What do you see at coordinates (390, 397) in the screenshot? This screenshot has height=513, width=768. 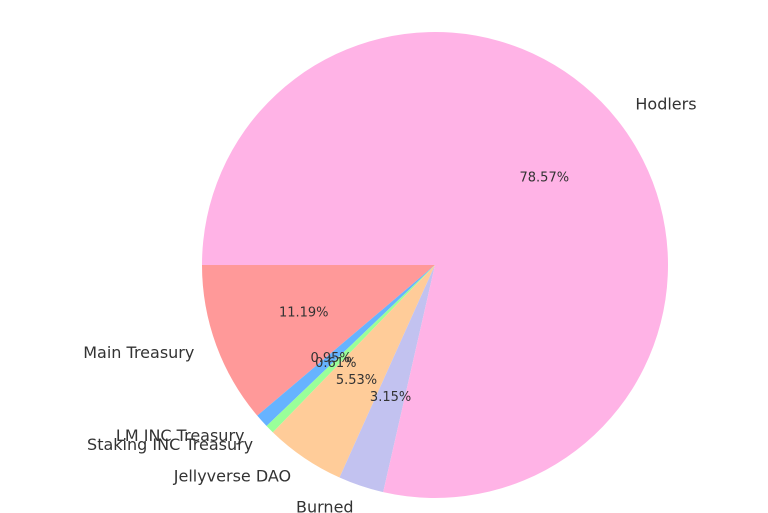 I see `slice-percentage-label: 3.15%` at bounding box center [390, 397].